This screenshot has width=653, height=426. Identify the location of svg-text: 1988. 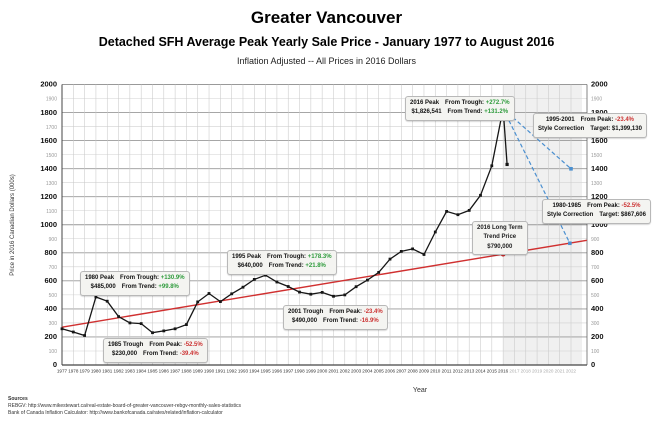
(186, 371).